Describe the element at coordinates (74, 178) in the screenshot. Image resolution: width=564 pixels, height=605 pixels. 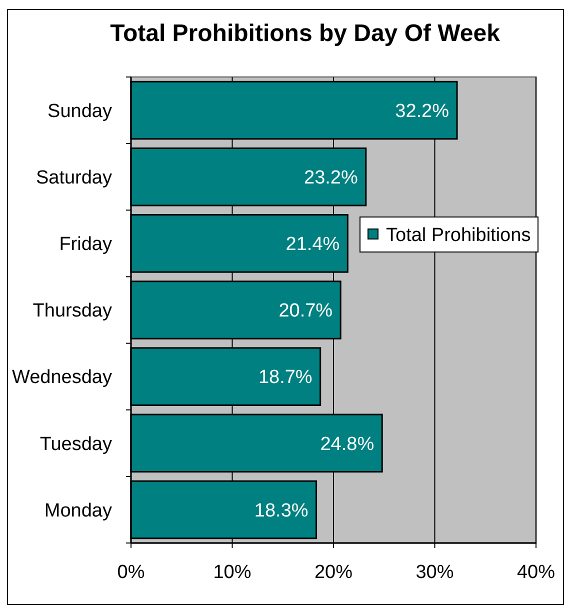
I see `y-tick-label: Saturday` at that location.